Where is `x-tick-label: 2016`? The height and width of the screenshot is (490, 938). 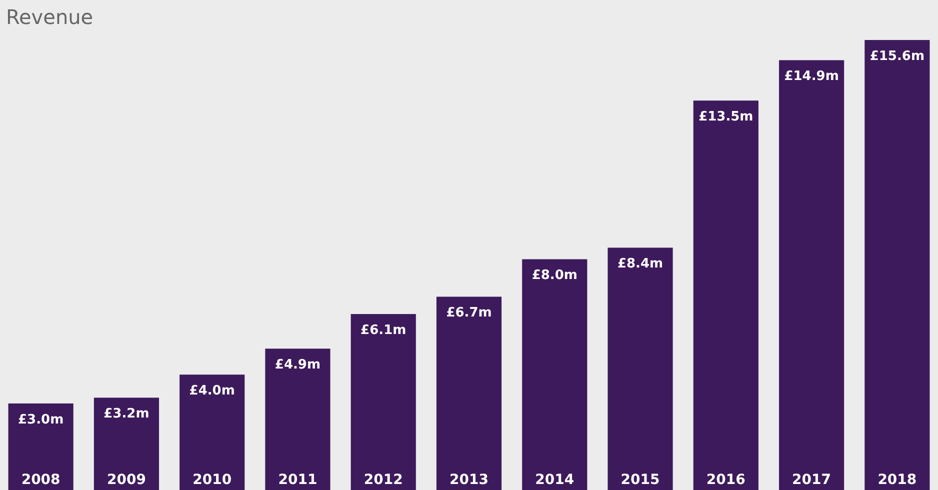 x-tick-label: 2016 is located at coordinates (726, 480).